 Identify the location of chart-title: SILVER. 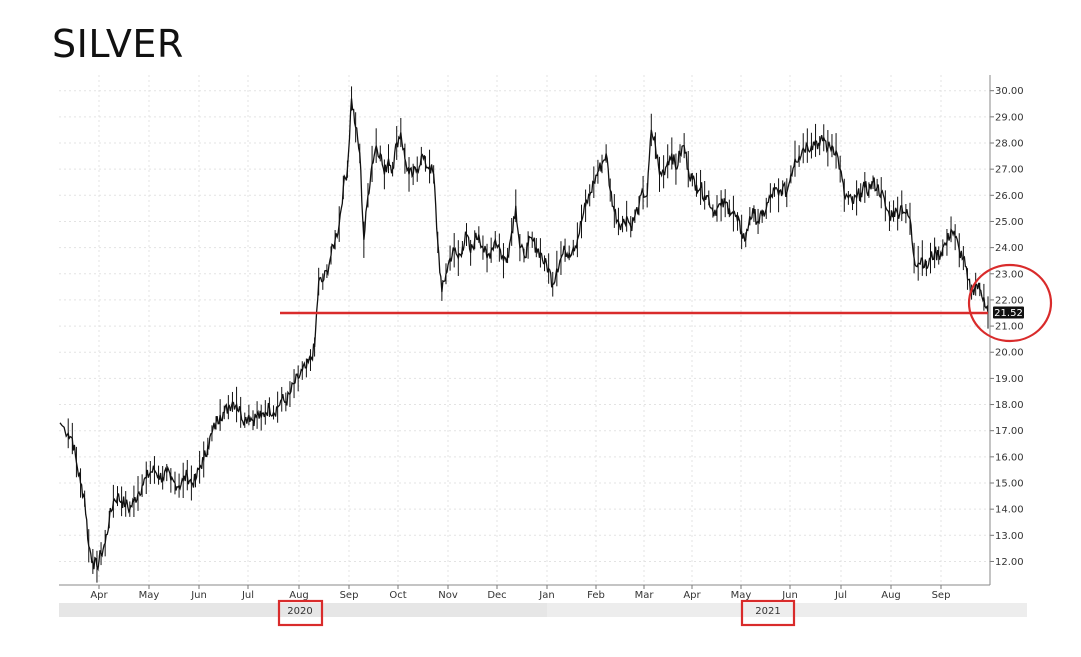
(118, 44).